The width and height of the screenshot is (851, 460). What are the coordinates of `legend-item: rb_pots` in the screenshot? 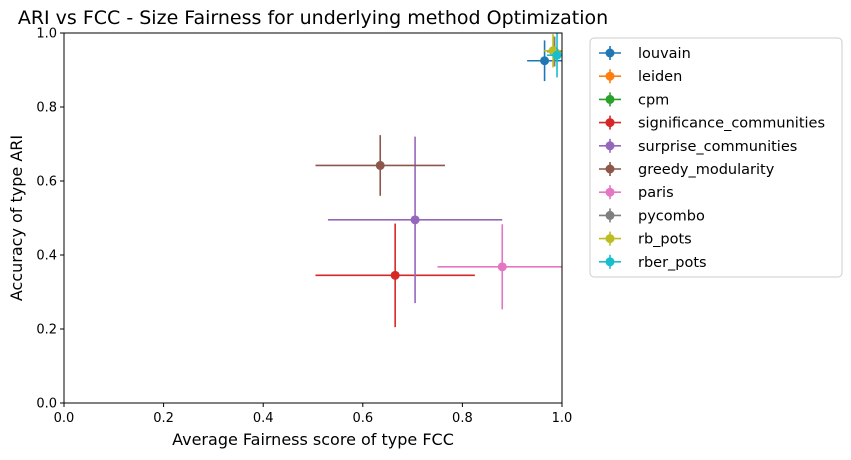 It's located at (645, 239).